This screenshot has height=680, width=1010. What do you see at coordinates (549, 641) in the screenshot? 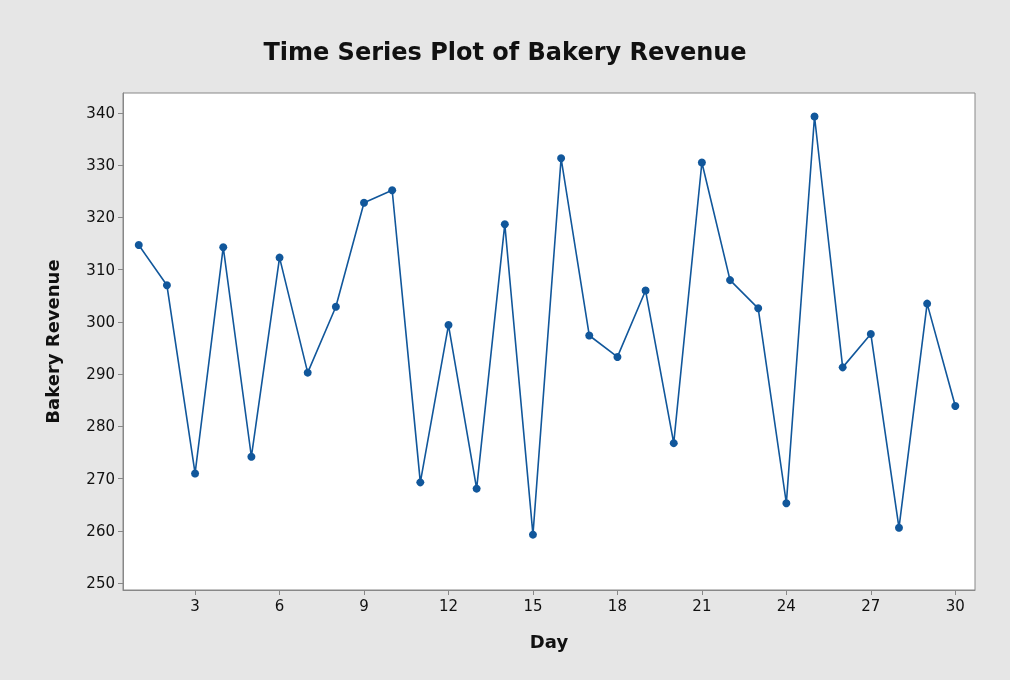
I see `x-axis-title: Day` at bounding box center [549, 641].